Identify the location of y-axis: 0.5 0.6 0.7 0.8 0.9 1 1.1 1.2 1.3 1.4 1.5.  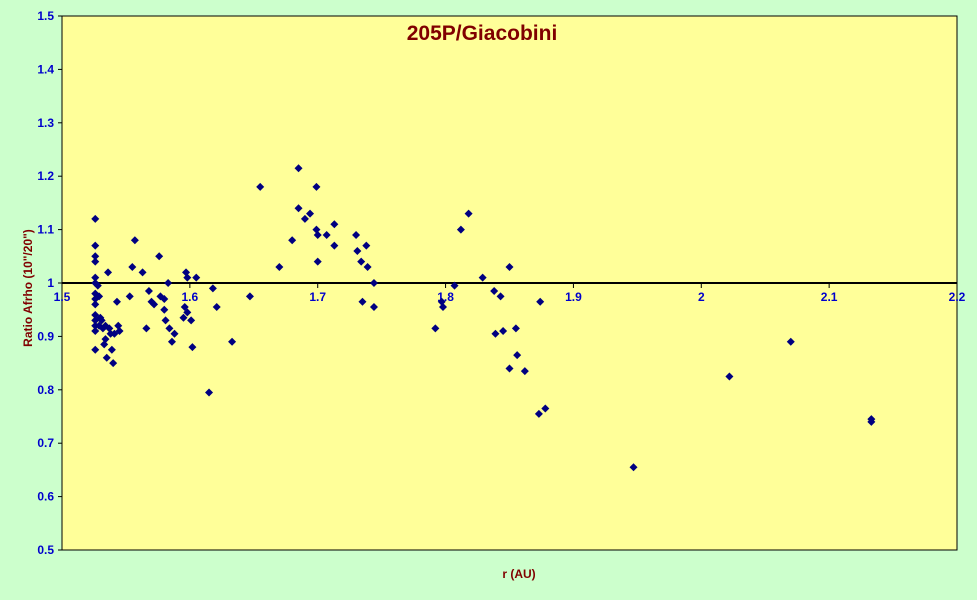
(50, 283).